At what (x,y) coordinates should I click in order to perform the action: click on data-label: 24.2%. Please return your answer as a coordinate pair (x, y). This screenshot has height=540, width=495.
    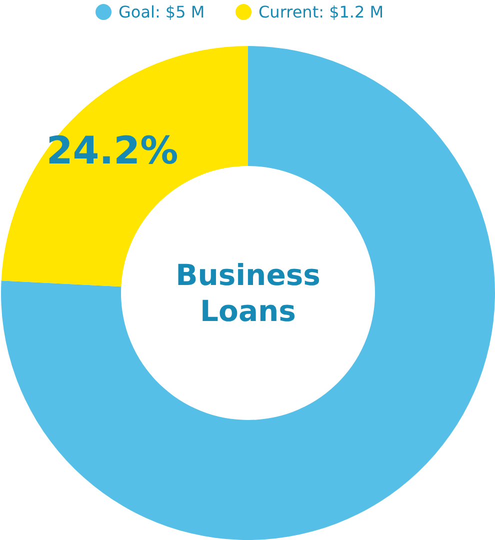
    Looking at the image, I should click on (112, 150).